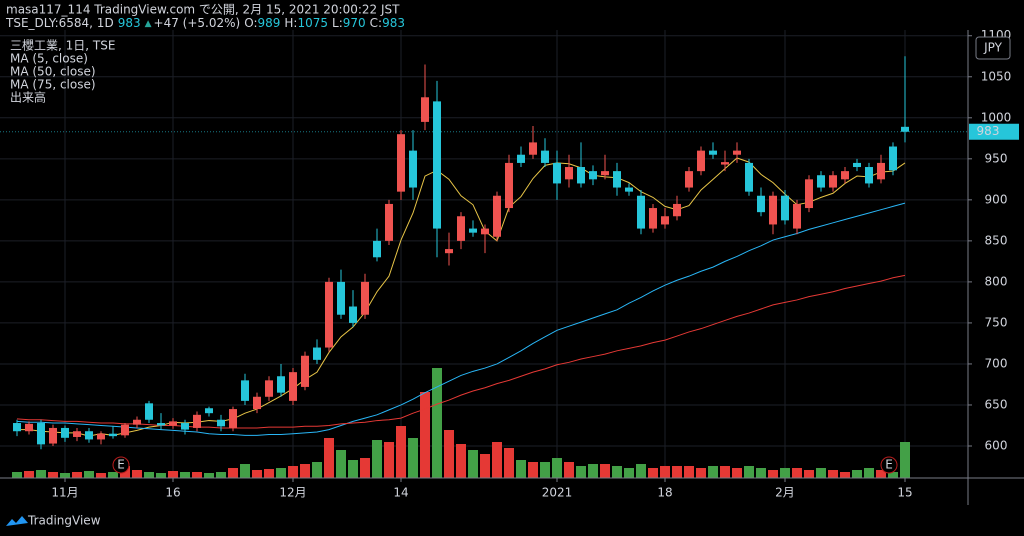 The width and height of the screenshot is (1024, 536). What do you see at coordinates (996, 322) in the screenshot?
I see `y-tick-label: 750` at bounding box center [996, 322].